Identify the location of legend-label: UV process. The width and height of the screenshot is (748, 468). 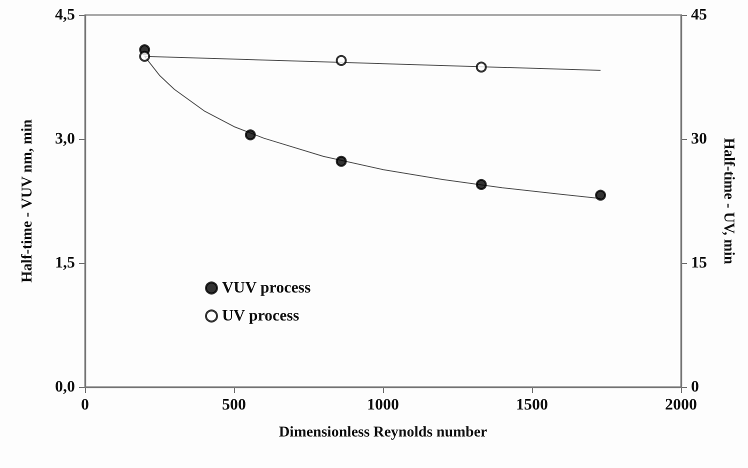
(261, 316).